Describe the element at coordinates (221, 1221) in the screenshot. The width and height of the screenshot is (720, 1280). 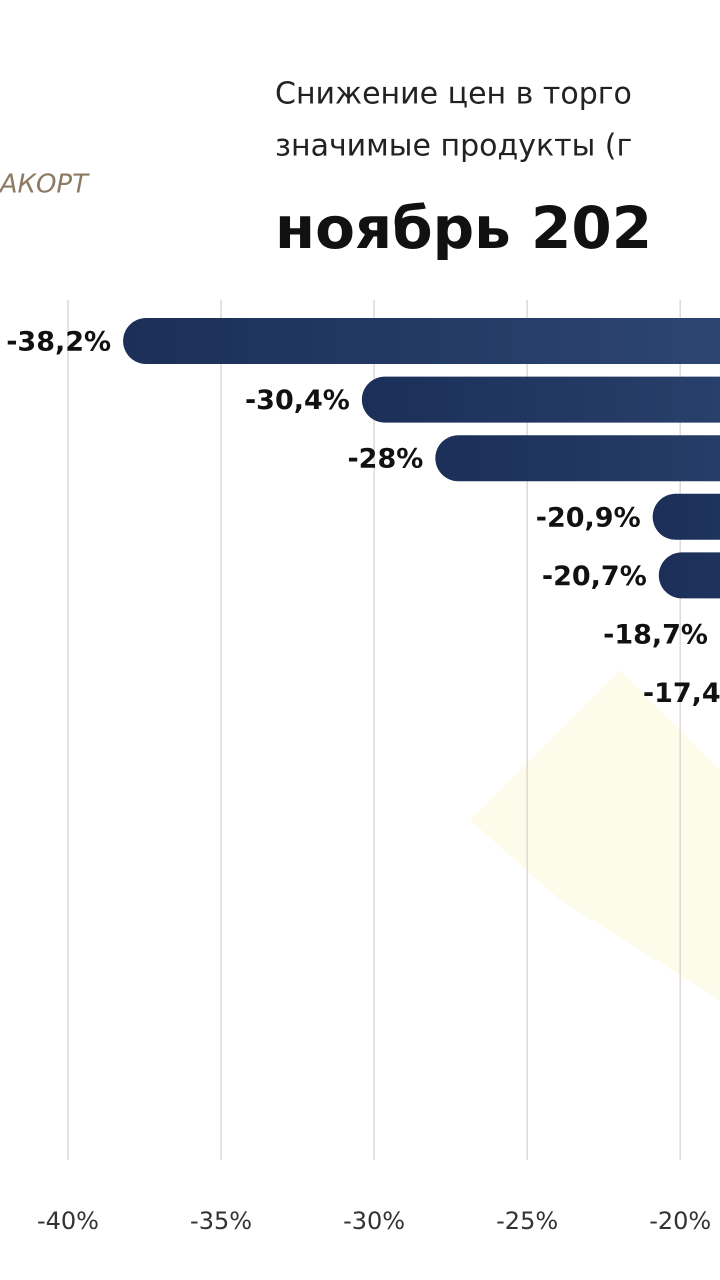
I see `x-tick-label: -35%` at that location.